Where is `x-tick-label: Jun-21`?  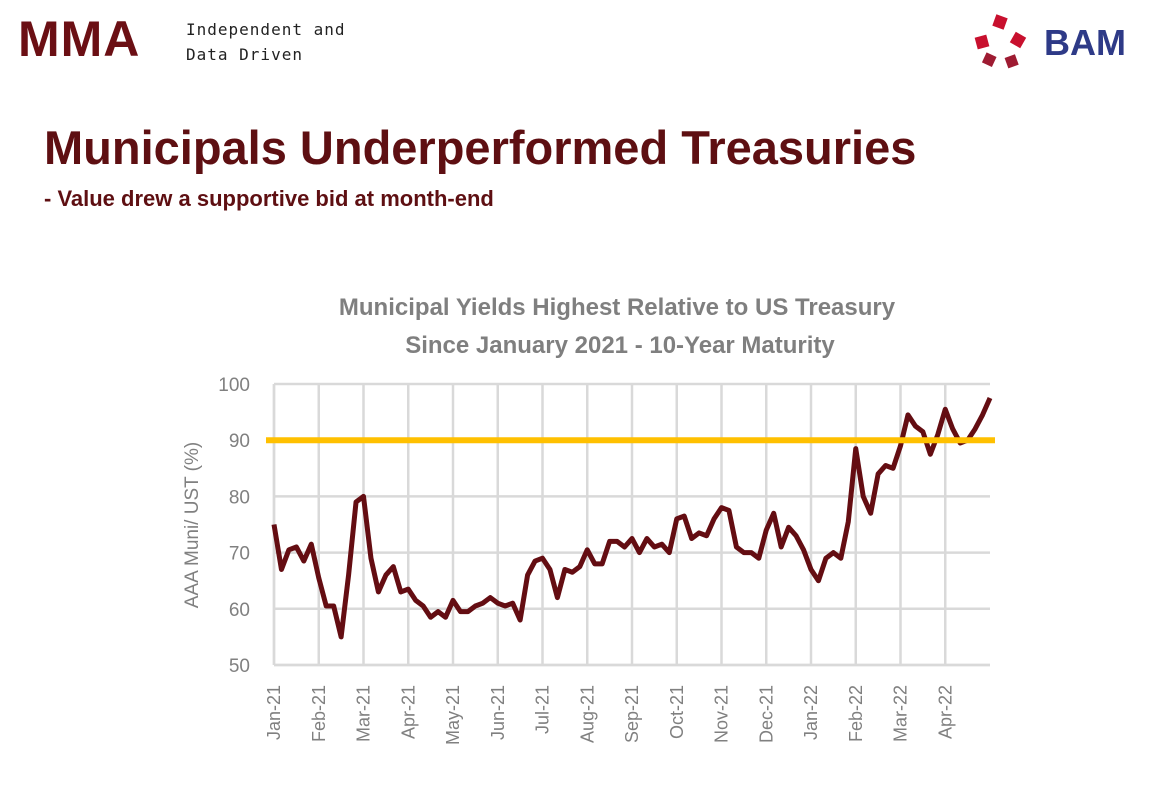 x-tick-label: Jun-21 is located at coordinates (498, 712).